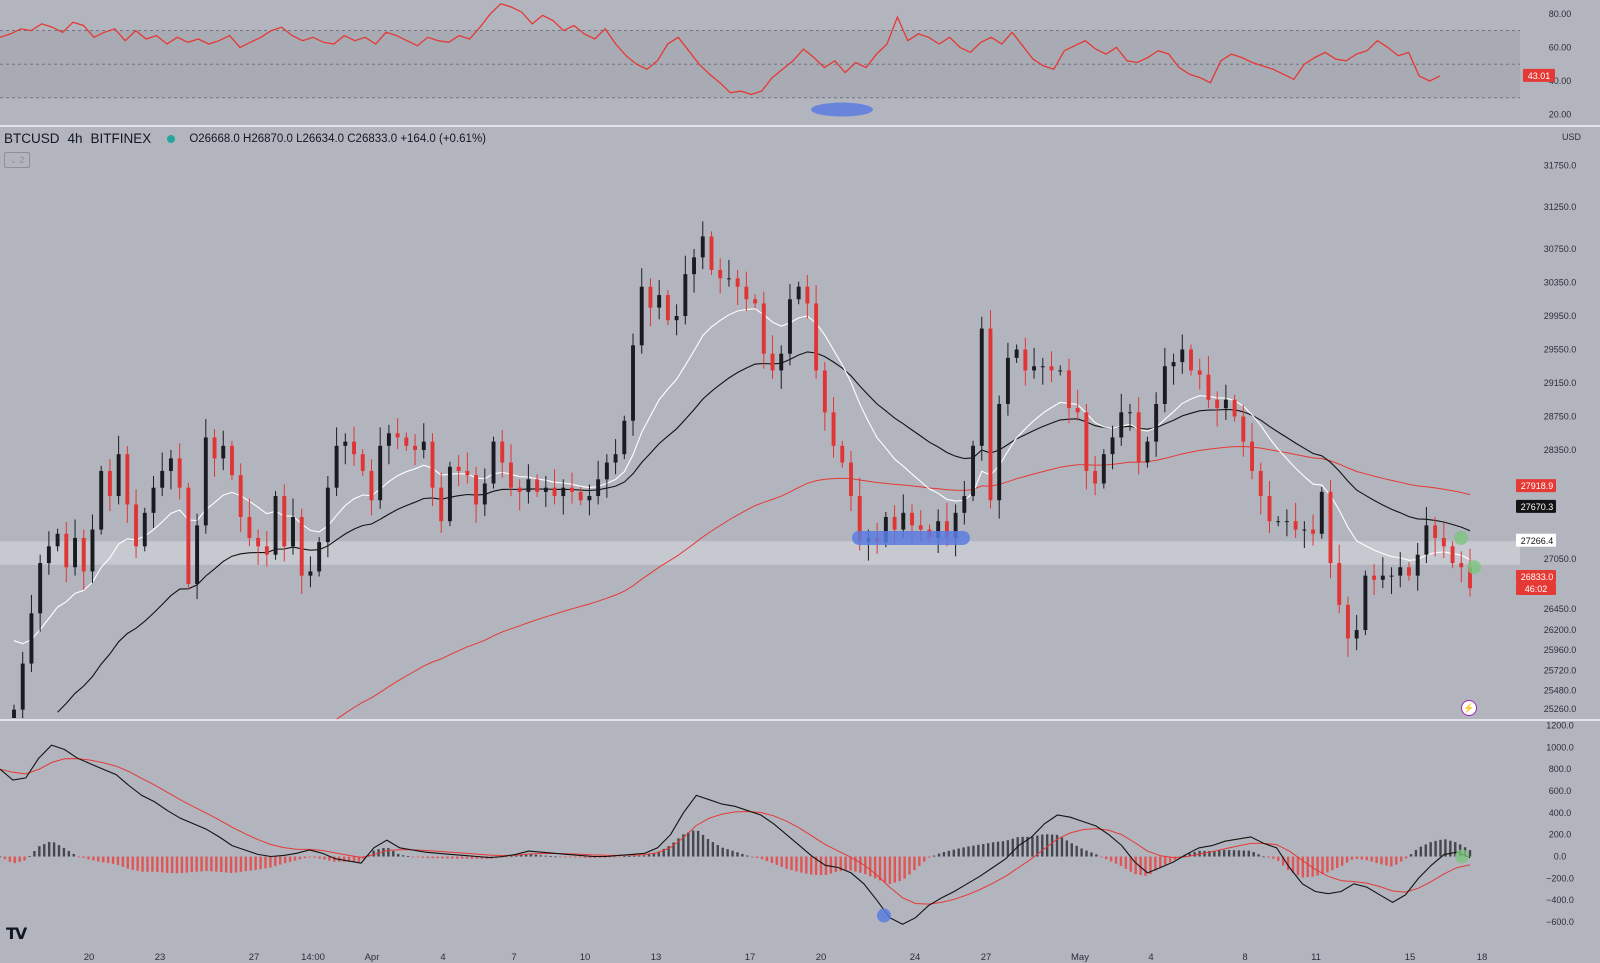 Image resolution: width=1600 pixels, height=963 pixels. Describe the element at coordinates (1560, 350) in the screenshot. I see `price-y-tick: 29550.0` at that location.